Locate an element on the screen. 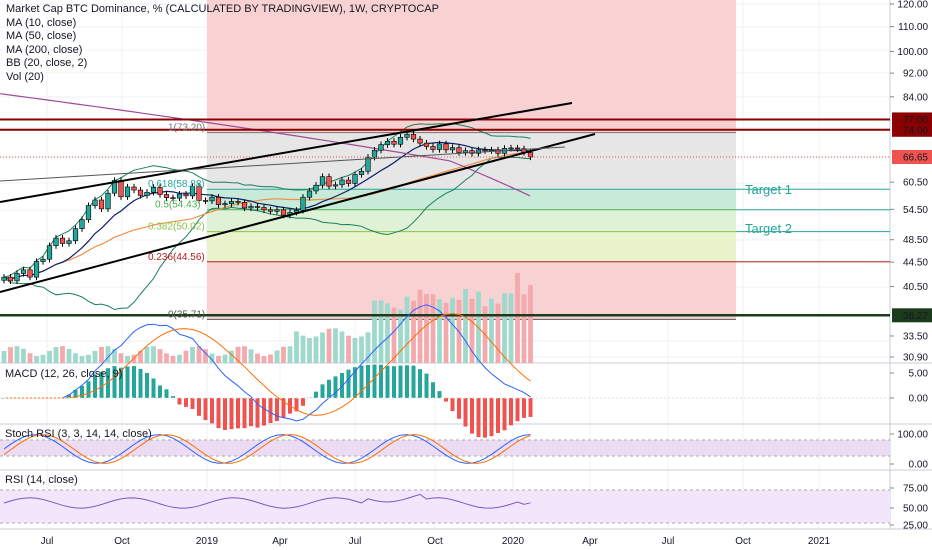 This screenshot has height=550, width=932. time-label-2019: 2019 is located at coordinates (207, 541).